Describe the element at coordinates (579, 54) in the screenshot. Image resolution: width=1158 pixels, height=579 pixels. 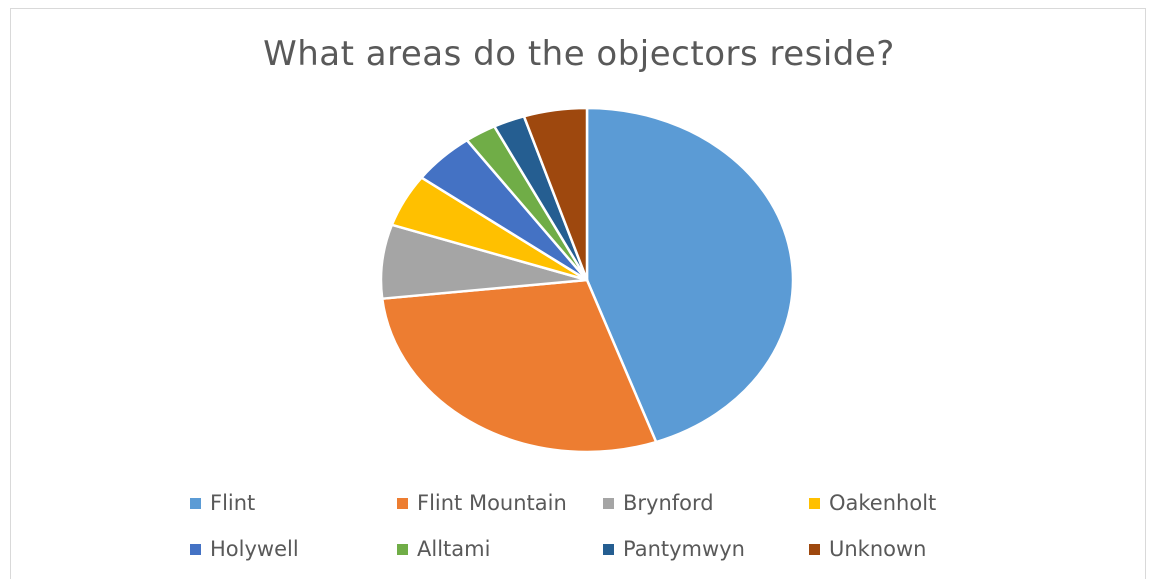
I see `chart-title: What areas do the objectors reside?` at that location.